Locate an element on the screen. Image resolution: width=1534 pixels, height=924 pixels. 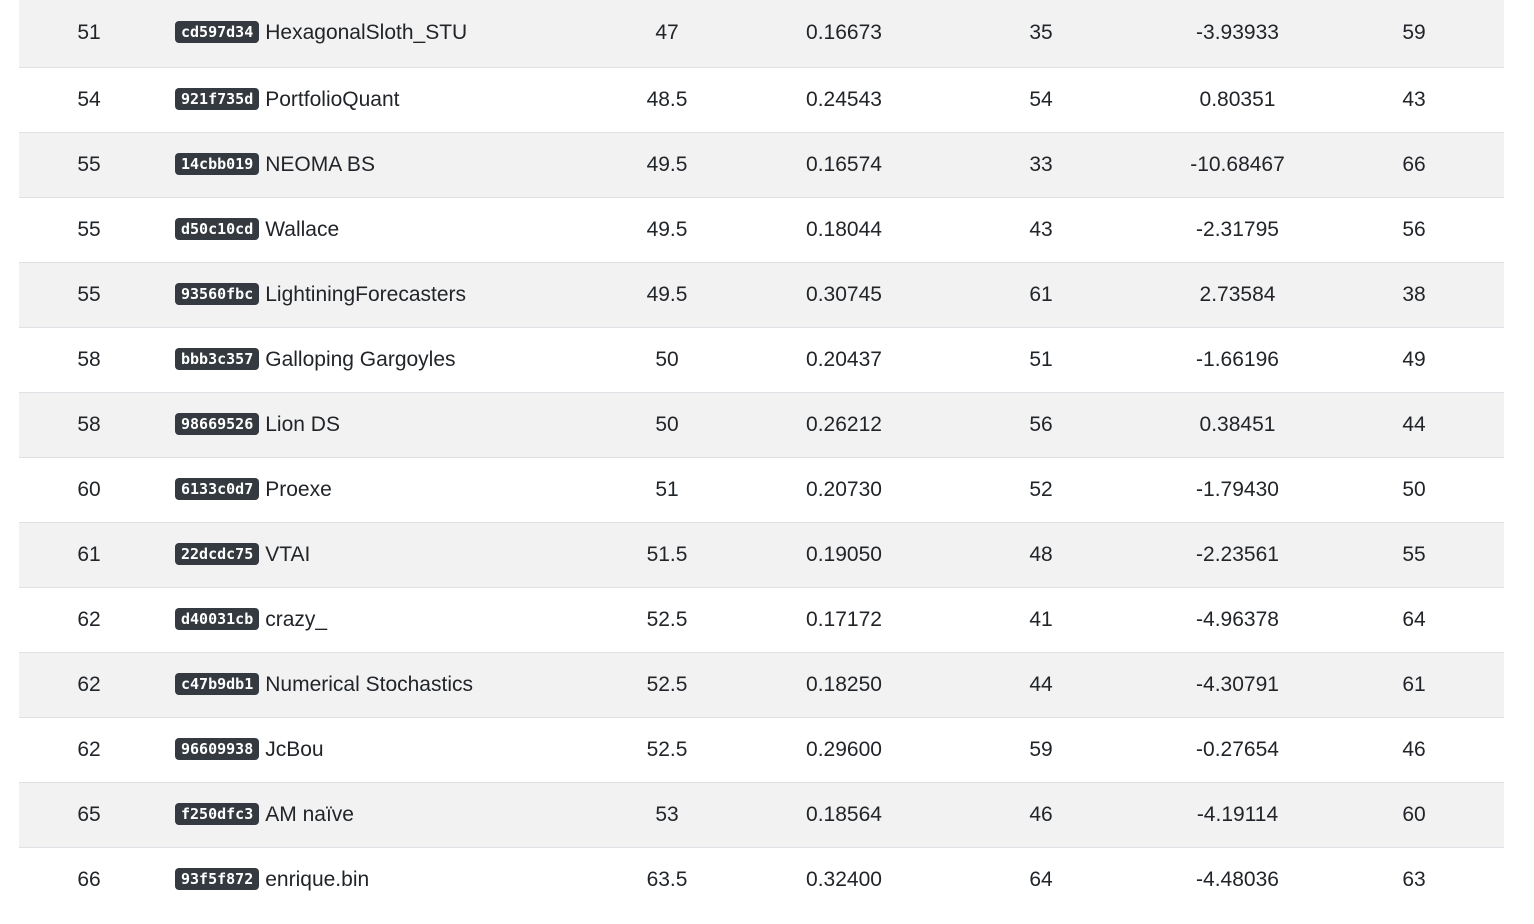
team-name: Proexe is located at coordinates (298, 489).